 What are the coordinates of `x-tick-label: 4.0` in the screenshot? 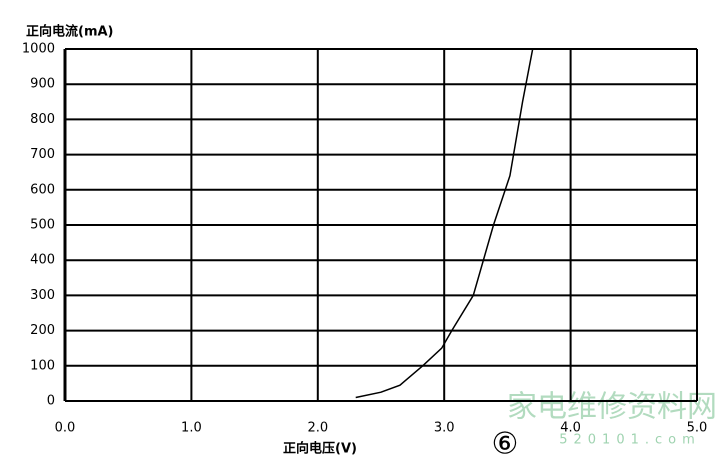 It's located at (570, 428).